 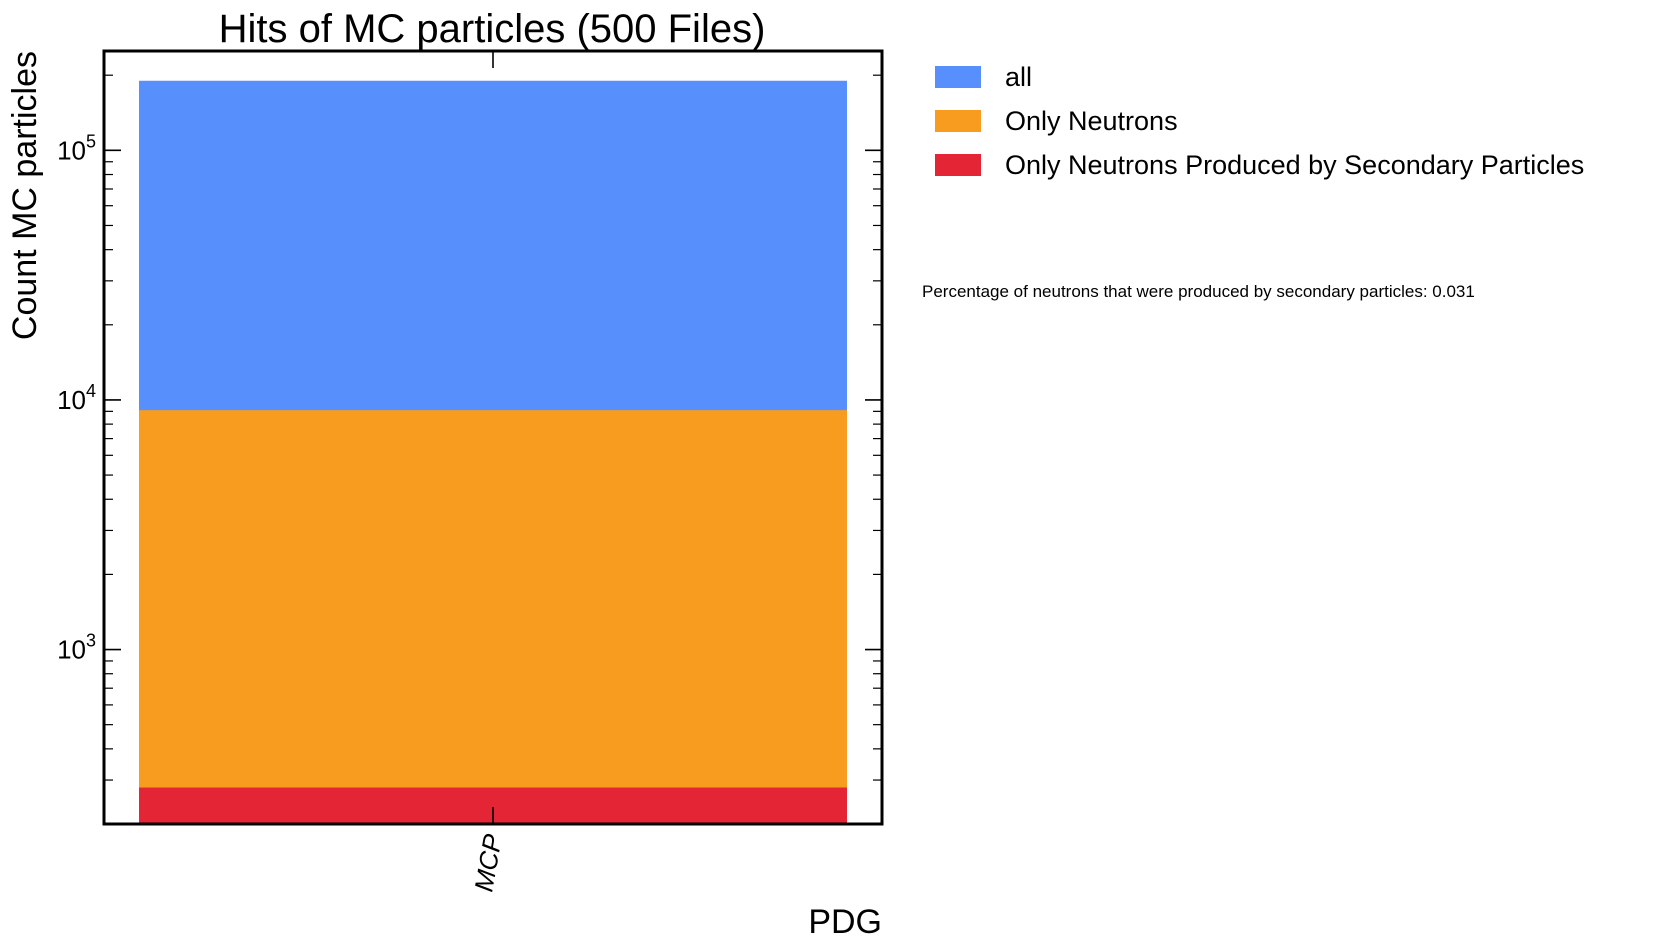 I want to click on x-tick-label: MCP, so click(x=488, y=862).